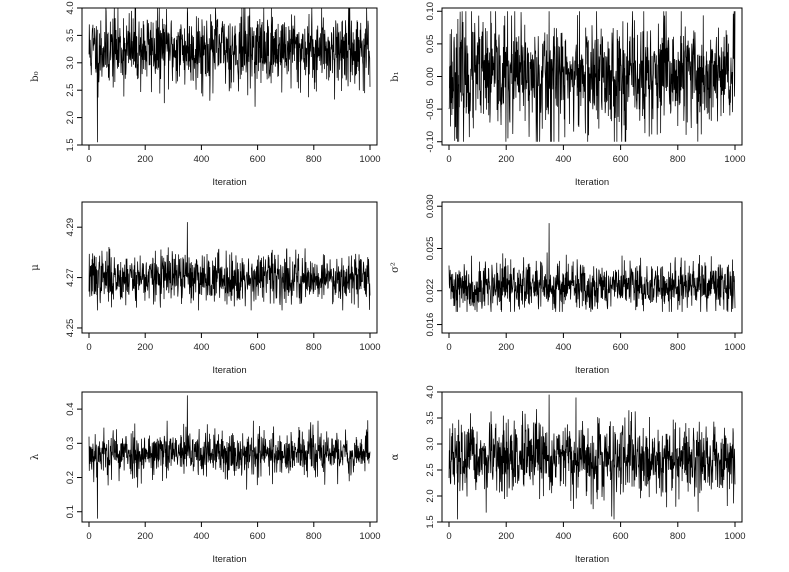 The image size is (789, 572). What do you see at coordinates (430, 325) in the screenshot?
I see `y-tick-label: 0.016` at bounding box center [430, 325].